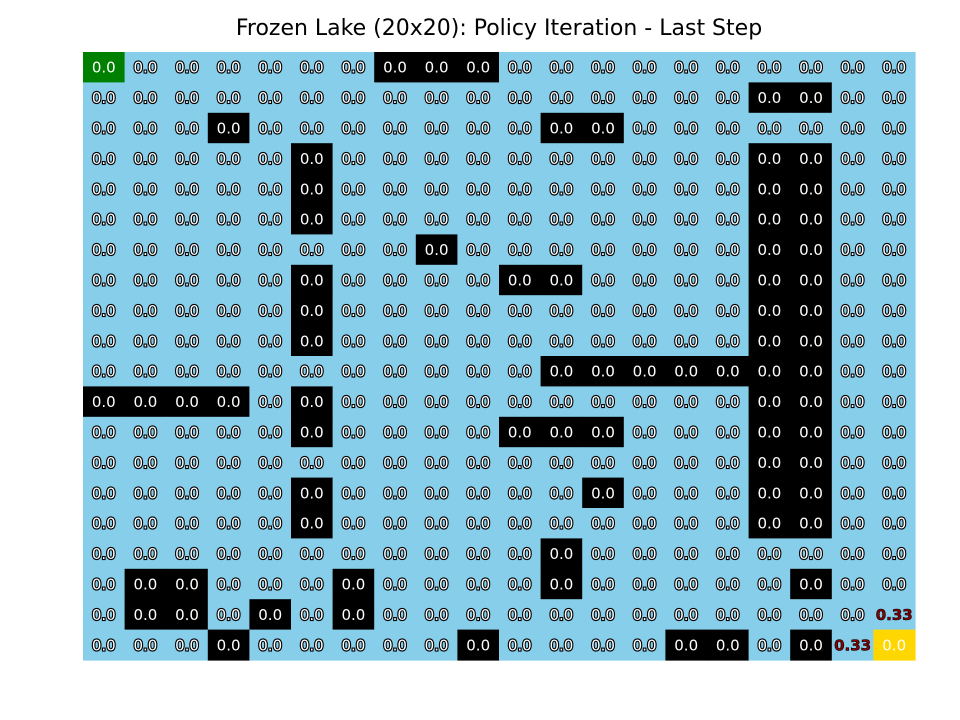 Image resolution: width=960 pixels, height=720 pixels. I want to click on cell-value-label: 0.33, so click(852, 645).